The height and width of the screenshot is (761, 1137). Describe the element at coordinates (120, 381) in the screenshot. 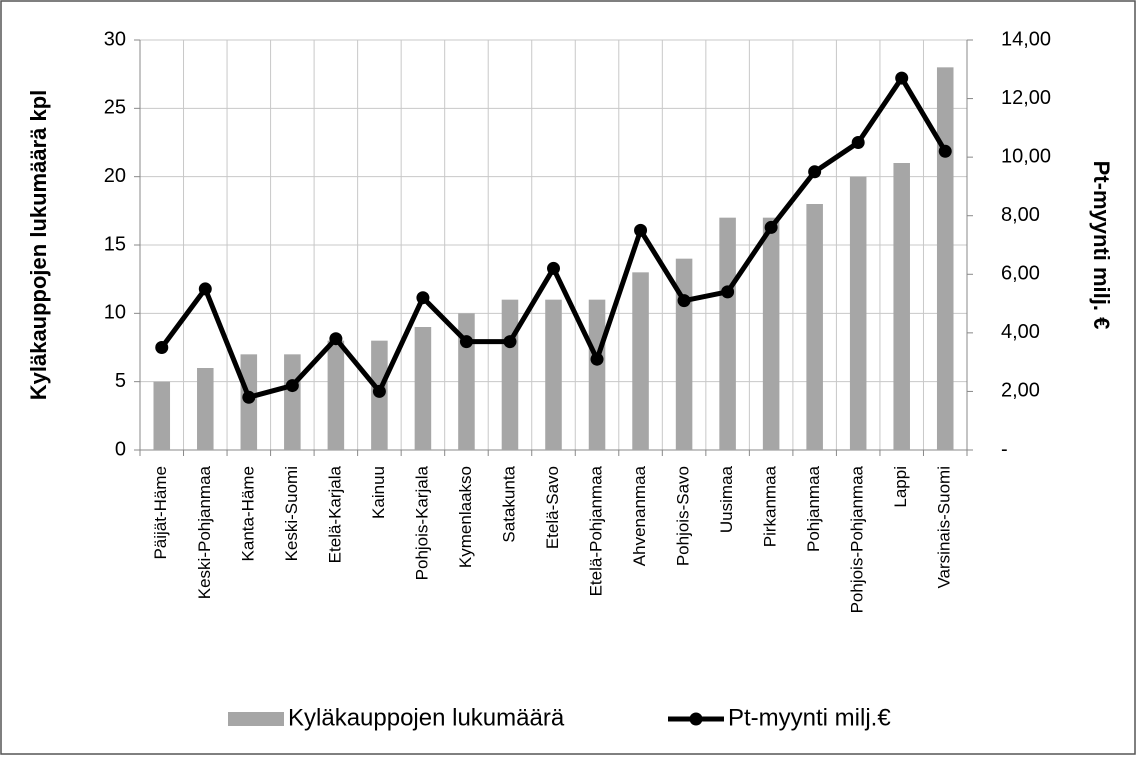

I see `y-tick-label: 5` at that location.